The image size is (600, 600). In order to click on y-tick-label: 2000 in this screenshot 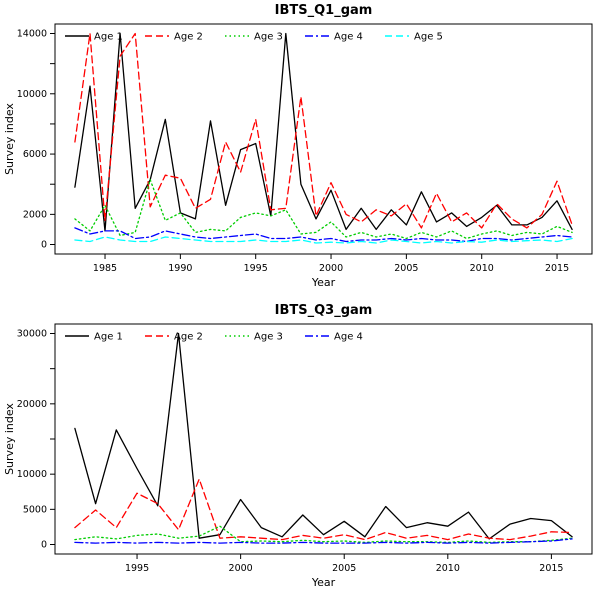, I will do `click(35, 214)`.